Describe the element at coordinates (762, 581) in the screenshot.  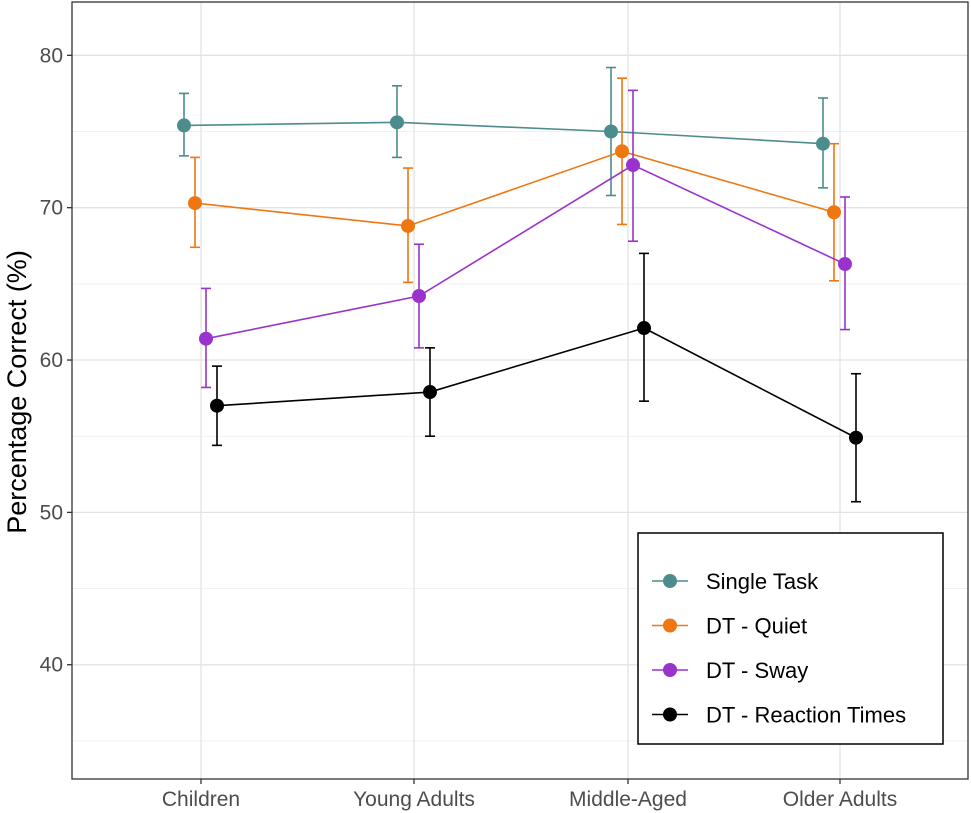
I see `legend-label: Single Task` at that location.